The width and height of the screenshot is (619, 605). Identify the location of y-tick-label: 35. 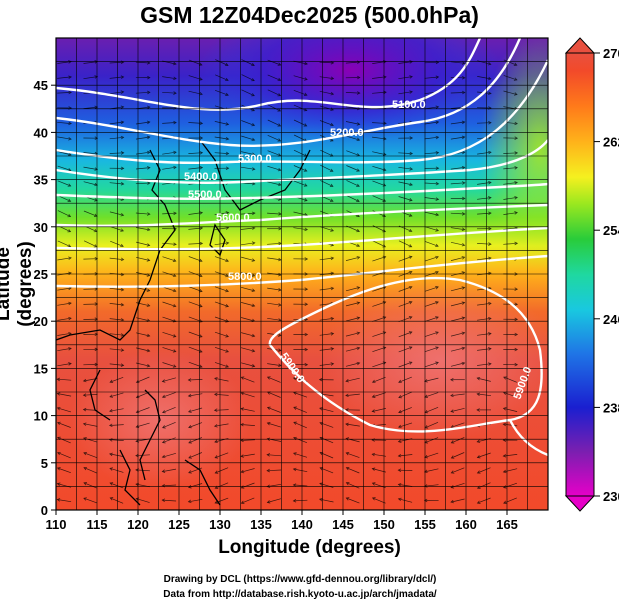
(41, 180).